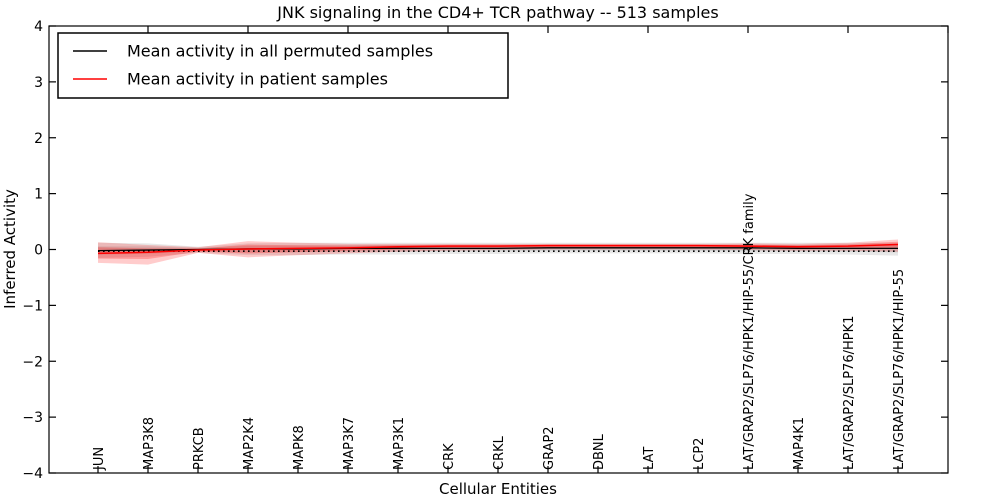 This screenshot has width=1000, height=500. I want to click on y-tick-label: 4, so click(38, 27).